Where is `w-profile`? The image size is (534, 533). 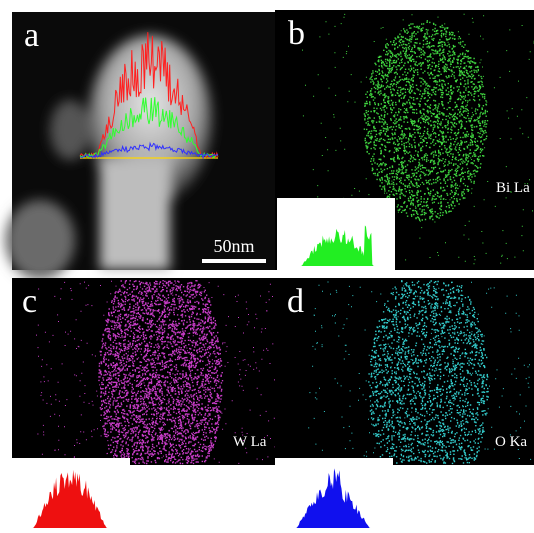
w-profile is located at coordinates (149, 150).